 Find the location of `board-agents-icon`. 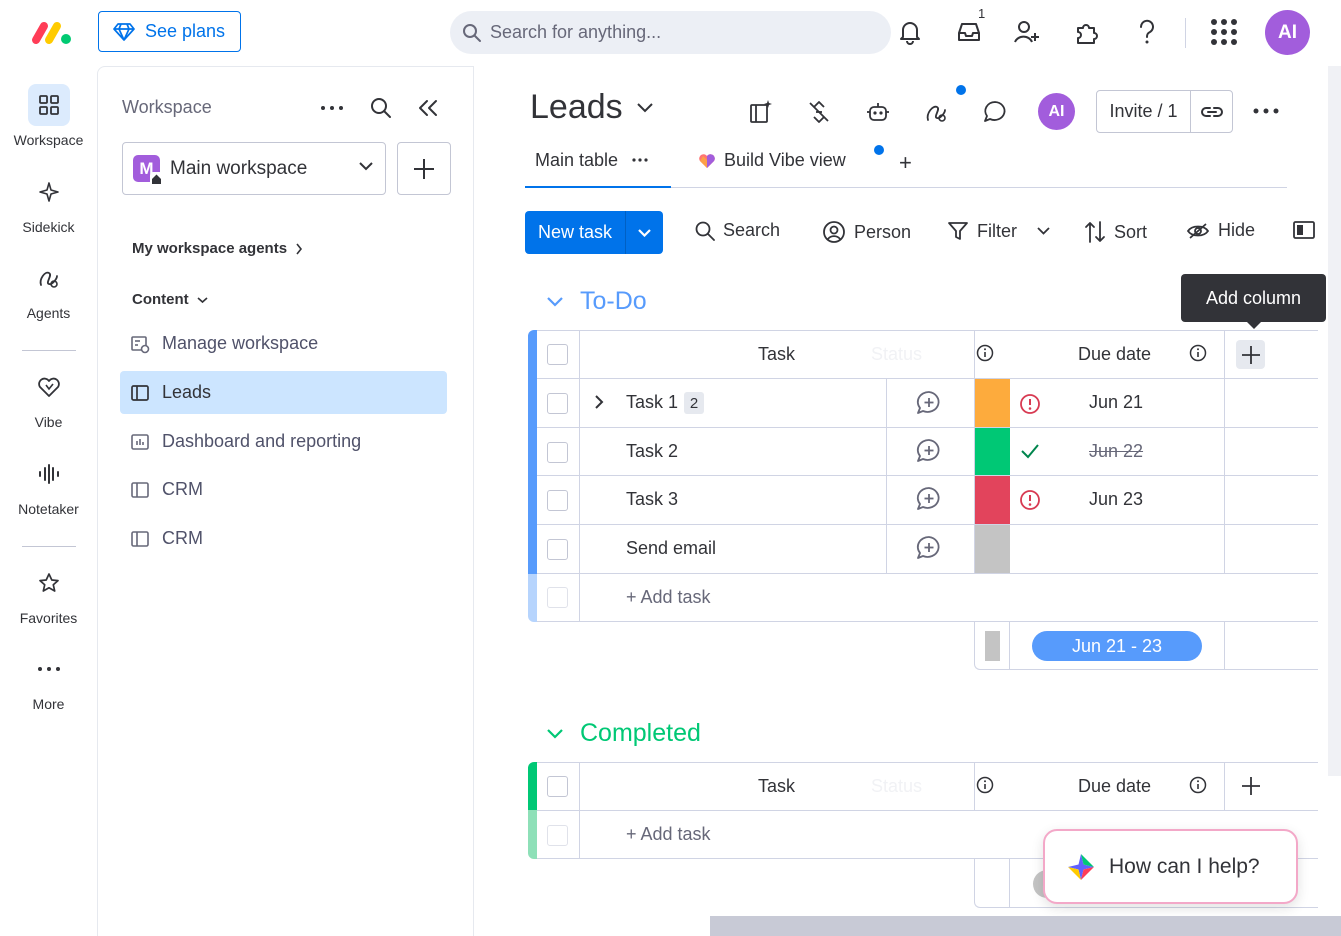

board-agents-icon is located at coordinates (937, 112).